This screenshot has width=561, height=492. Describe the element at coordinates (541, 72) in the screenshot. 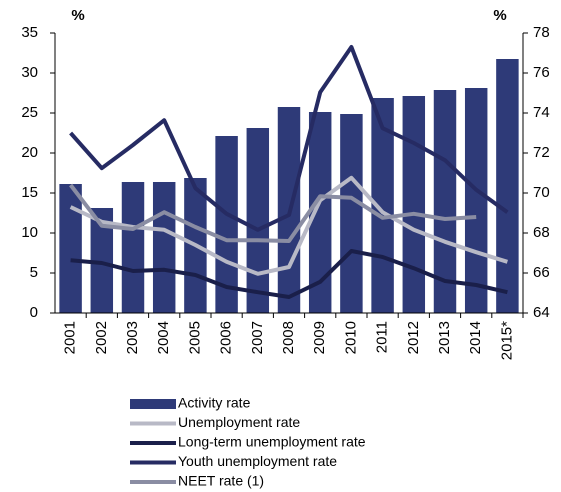

I see `y2-tick-label: 76` at that location.